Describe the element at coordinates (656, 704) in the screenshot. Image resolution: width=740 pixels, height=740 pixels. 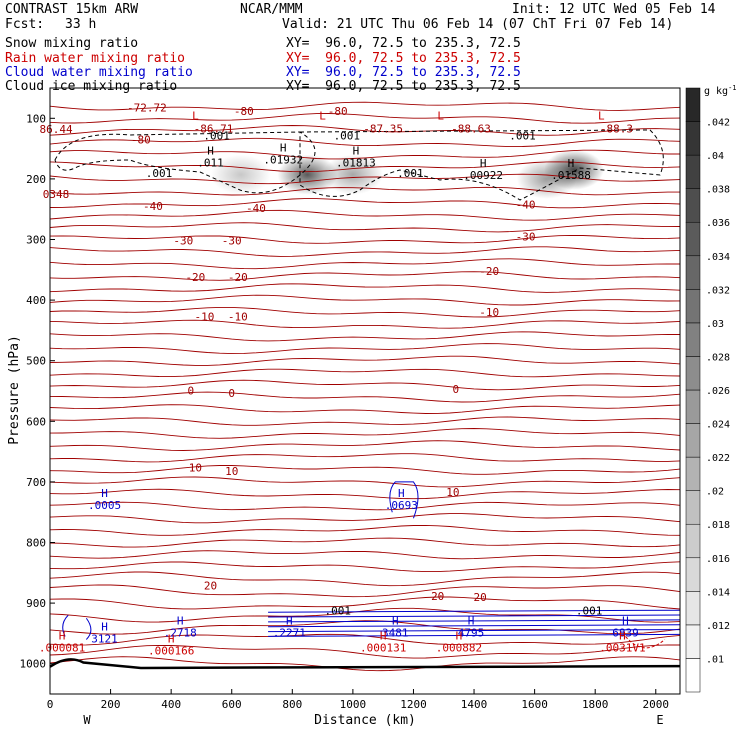
I see `x-tick-label-10: 2000` at that location.